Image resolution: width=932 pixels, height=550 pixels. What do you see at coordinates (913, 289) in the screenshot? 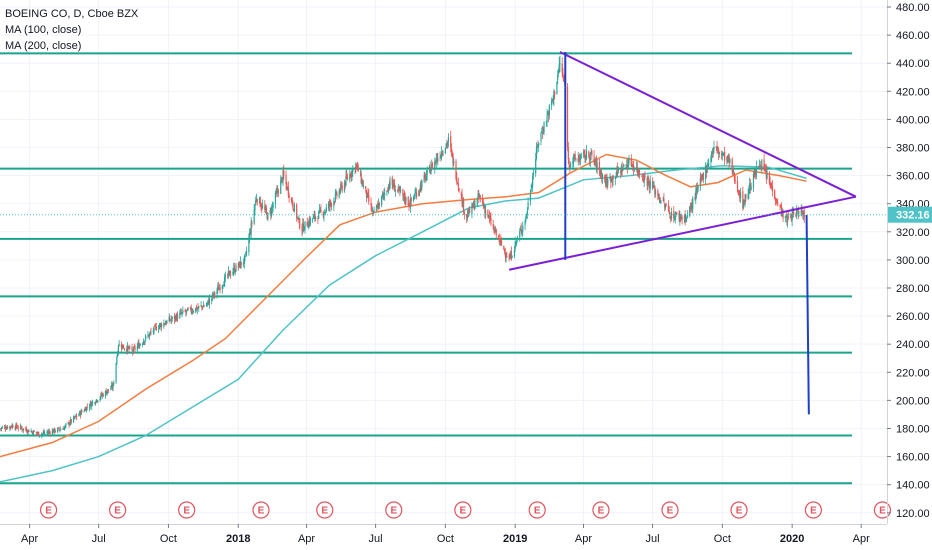
I see `y-tick-label: 280.00` at bounding box center [913, 289].